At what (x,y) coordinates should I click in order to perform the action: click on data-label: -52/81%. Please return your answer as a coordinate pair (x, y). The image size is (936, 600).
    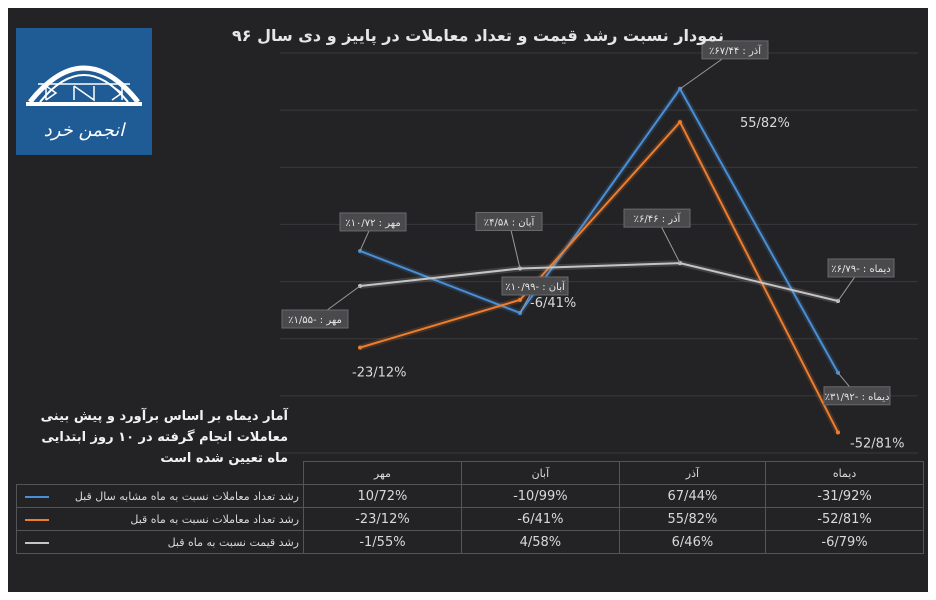
    Looking at the image, I should click on (877, 443).